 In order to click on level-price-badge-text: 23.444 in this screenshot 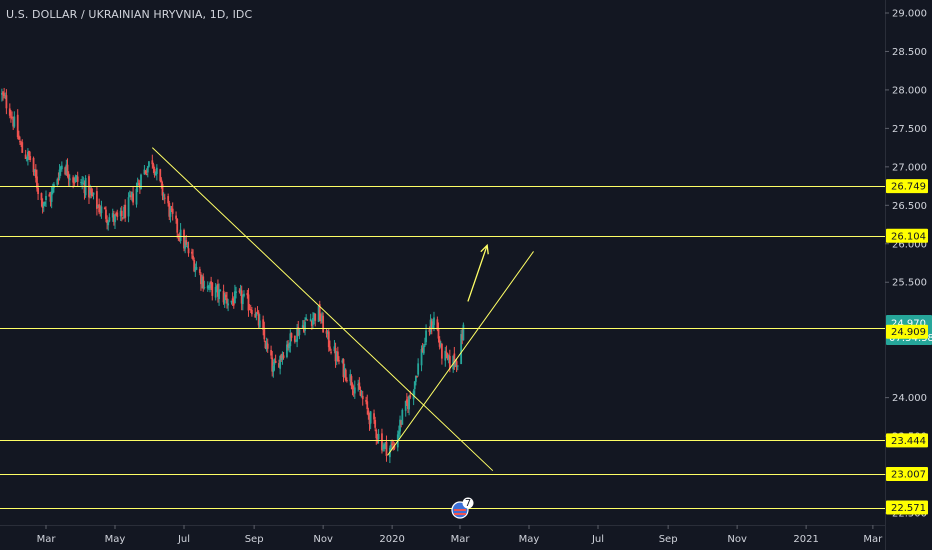, I will do `click(908, 441)`.